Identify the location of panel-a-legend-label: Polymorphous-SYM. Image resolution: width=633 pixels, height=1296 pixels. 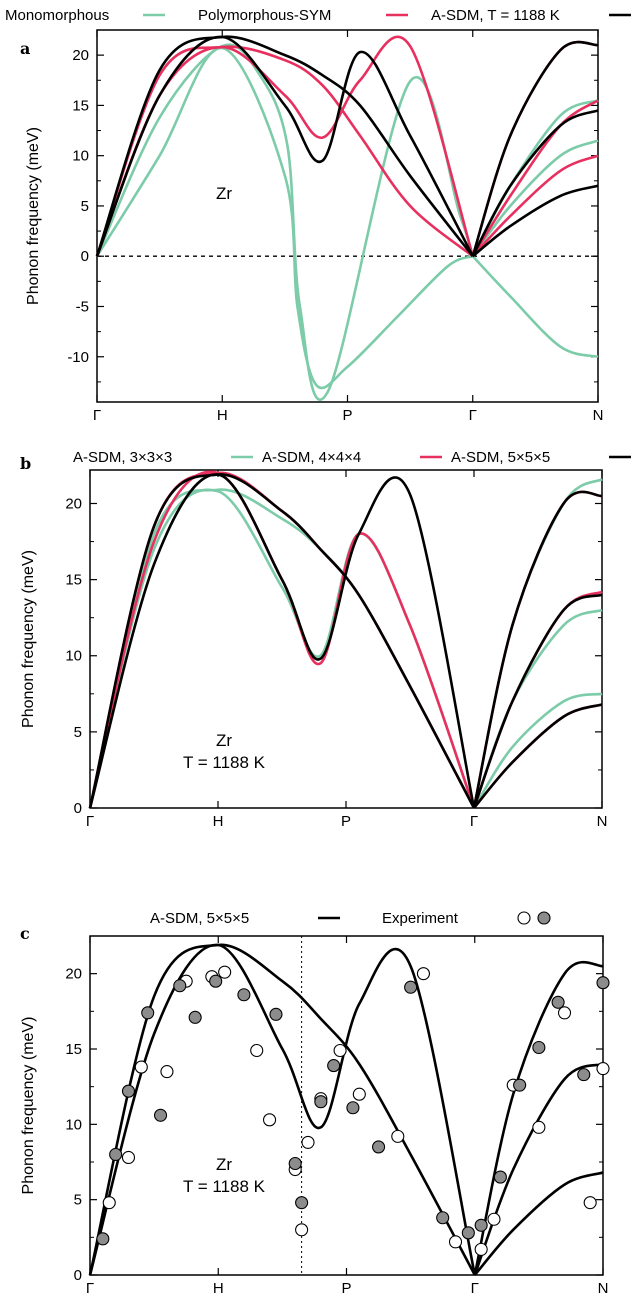
(264, 15).